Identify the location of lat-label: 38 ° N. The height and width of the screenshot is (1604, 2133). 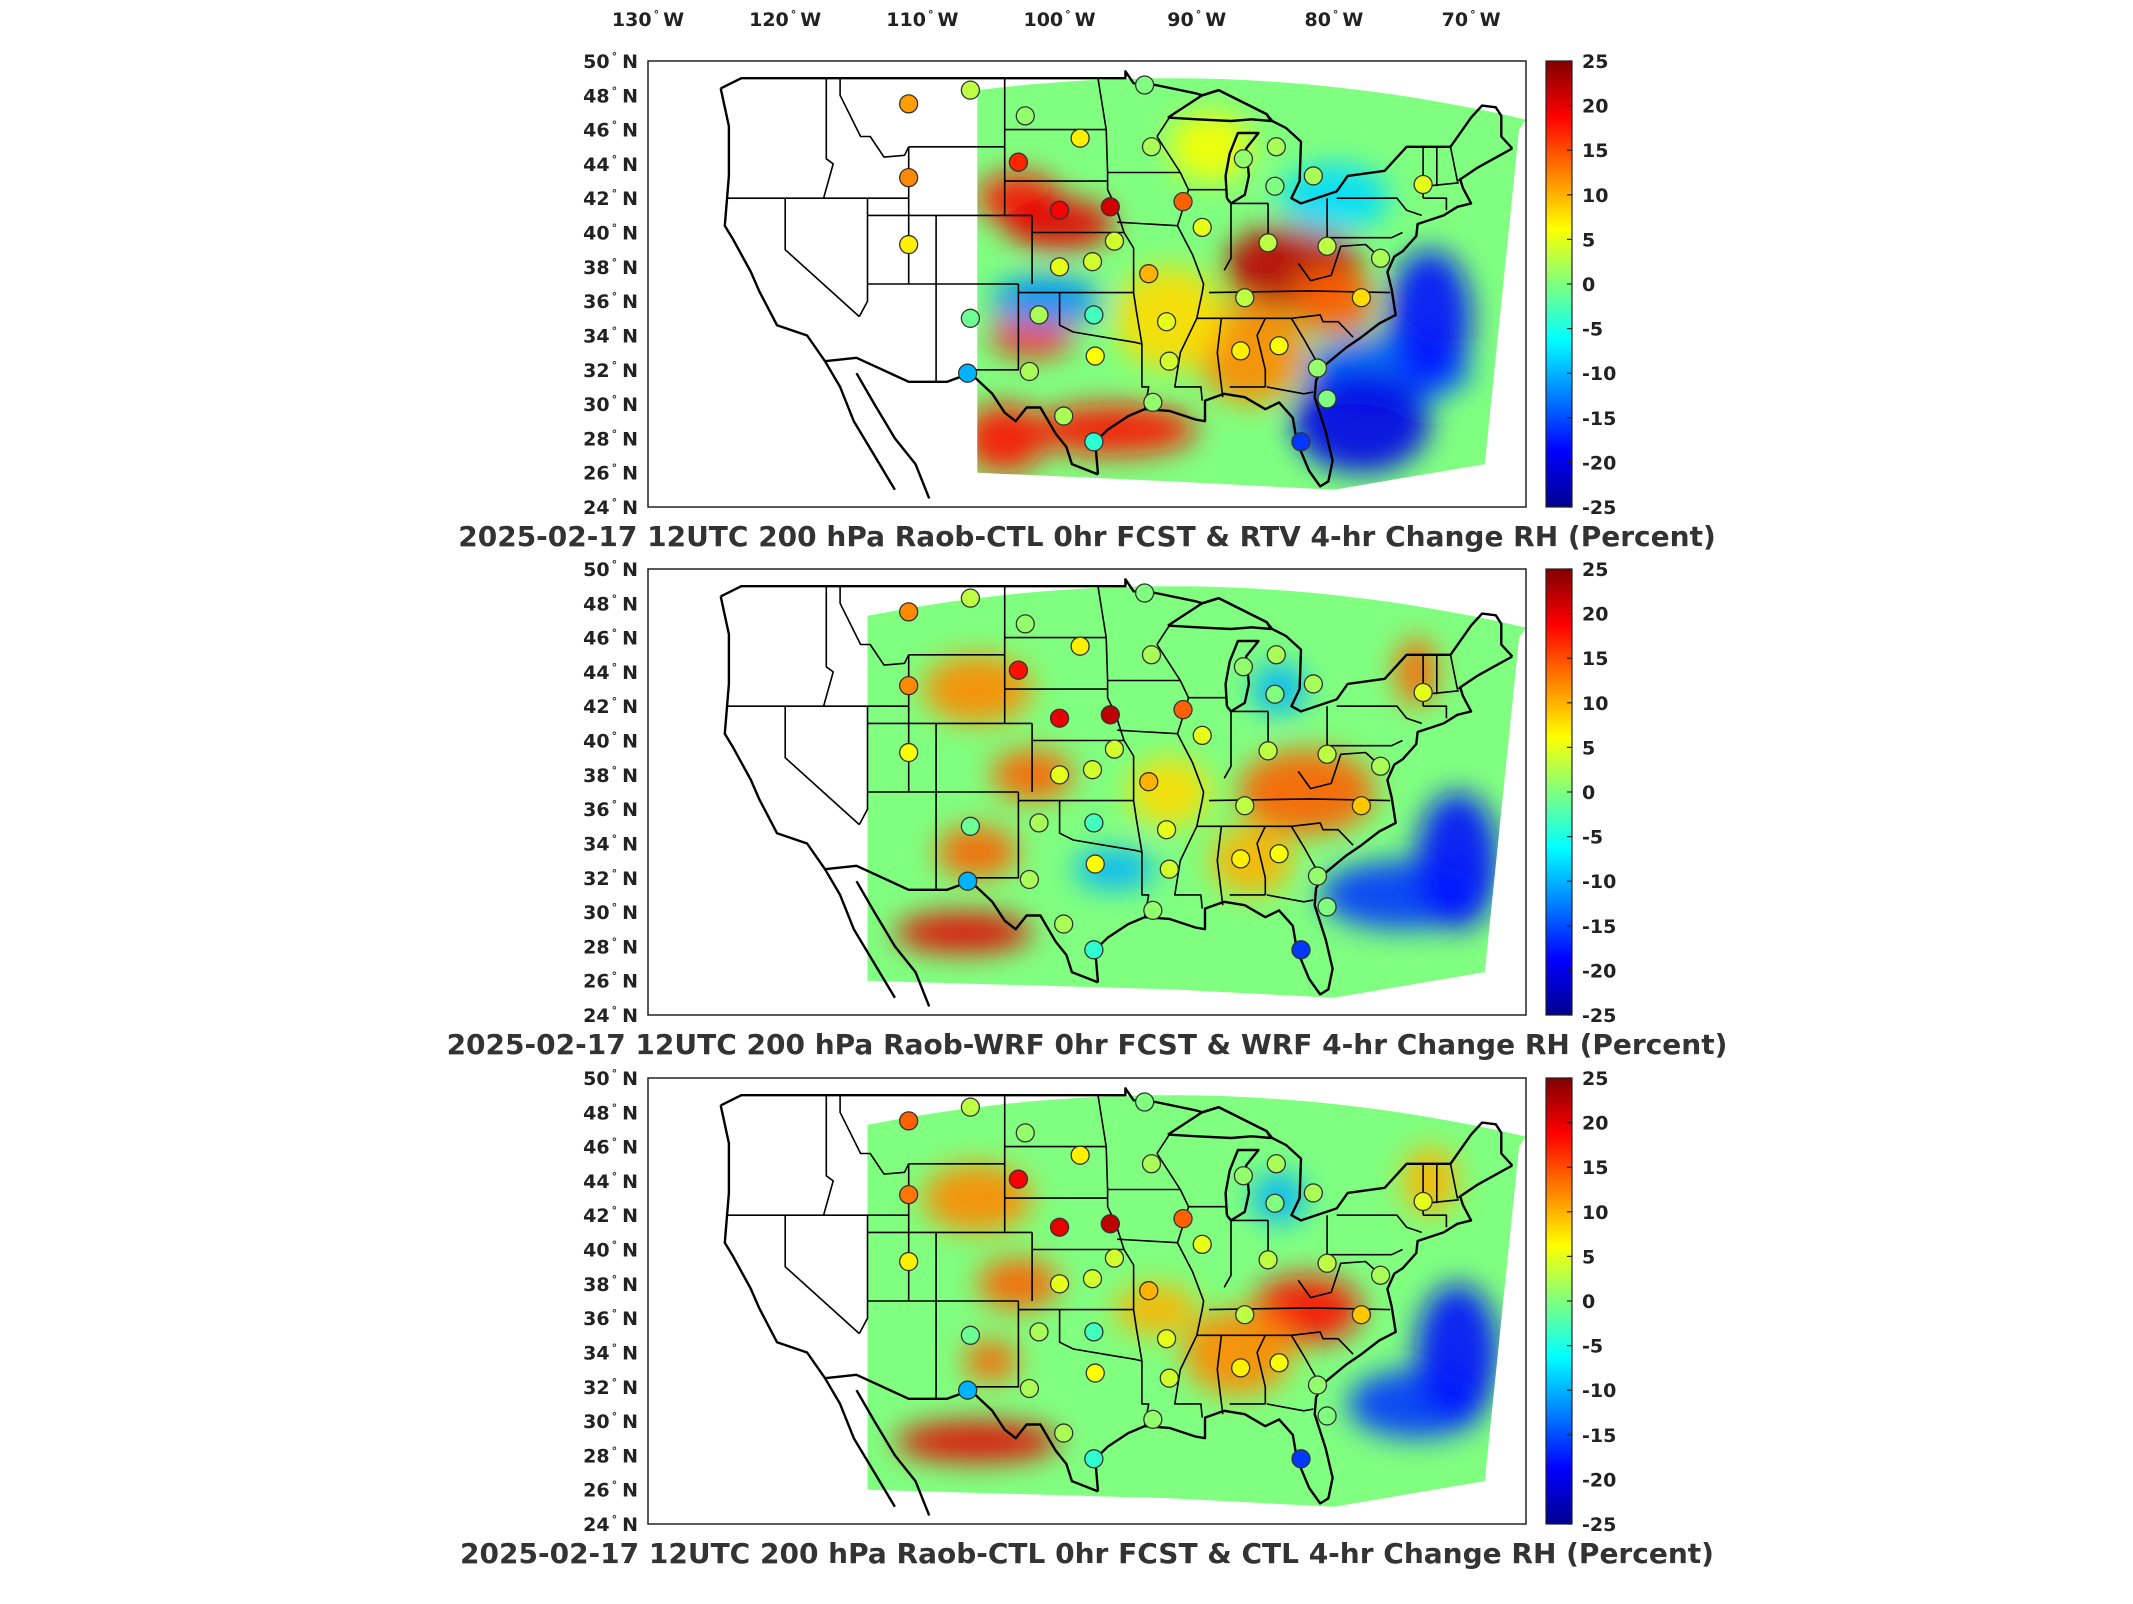
(610, 267).